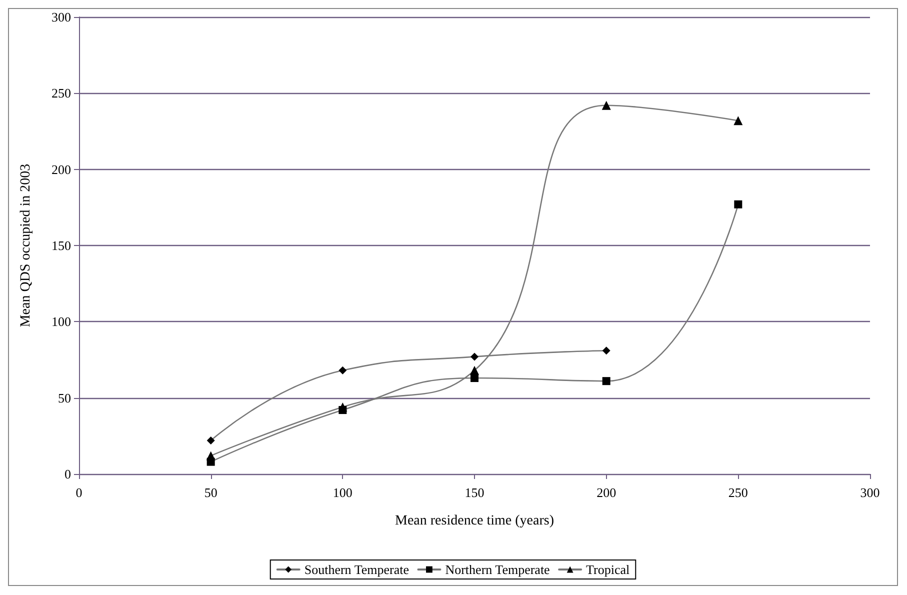 Image resolution: width=907 pixels, height=595 pixels. Describe the element at coordinates (61, 169) in the screenshot. I see `y-tick-label: 200` at that location.